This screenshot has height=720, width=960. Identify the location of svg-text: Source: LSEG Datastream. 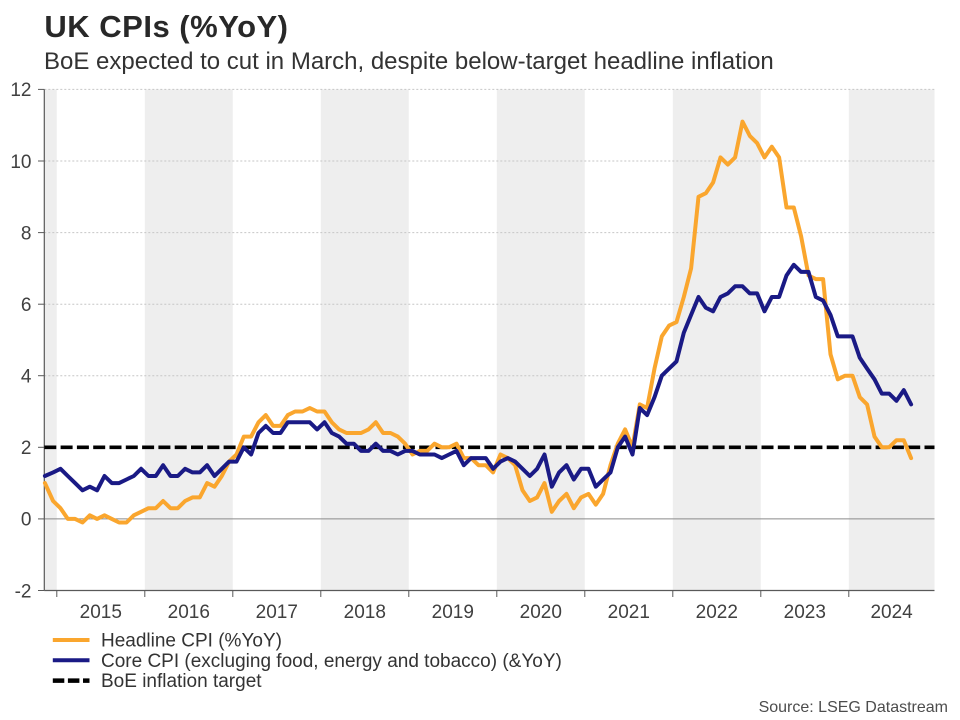
(853, 707).